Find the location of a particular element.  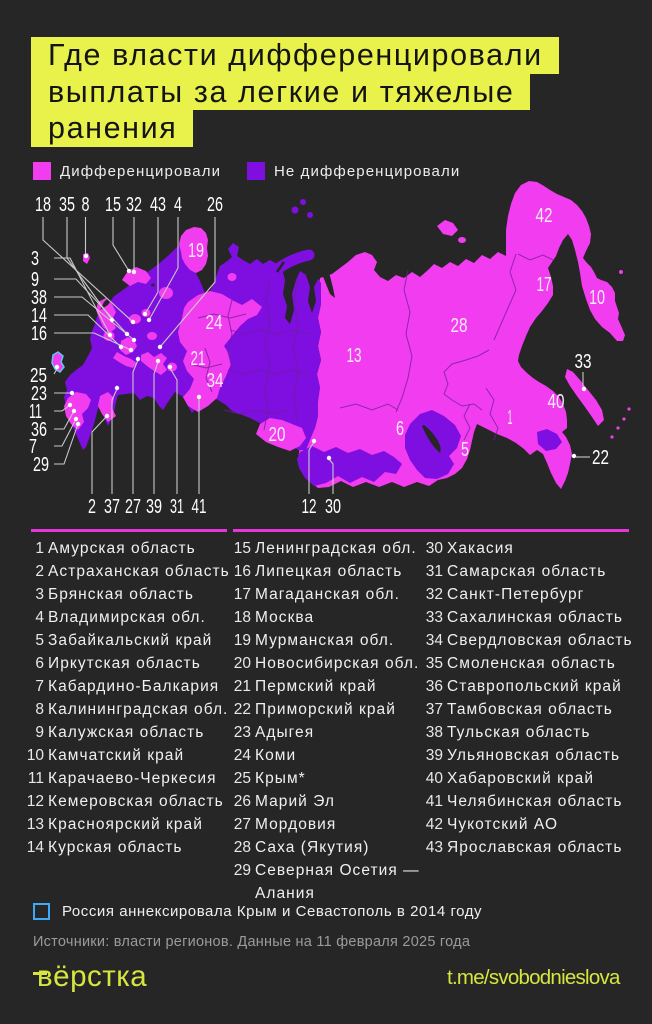

svg-text: 4 is located at coordinates (178, 204).